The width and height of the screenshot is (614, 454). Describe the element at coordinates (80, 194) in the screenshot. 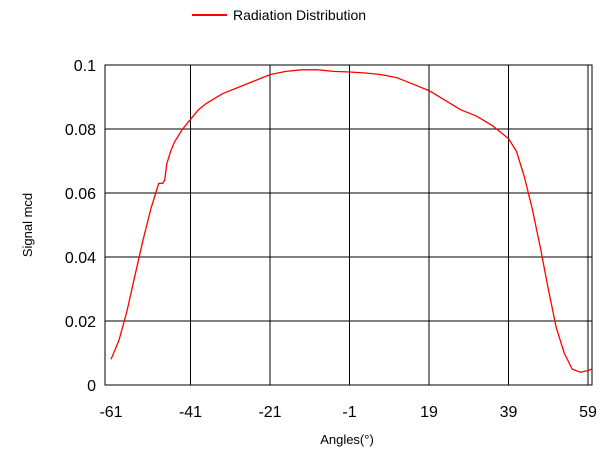

I see `y-tick-label: 0.06` at that location.